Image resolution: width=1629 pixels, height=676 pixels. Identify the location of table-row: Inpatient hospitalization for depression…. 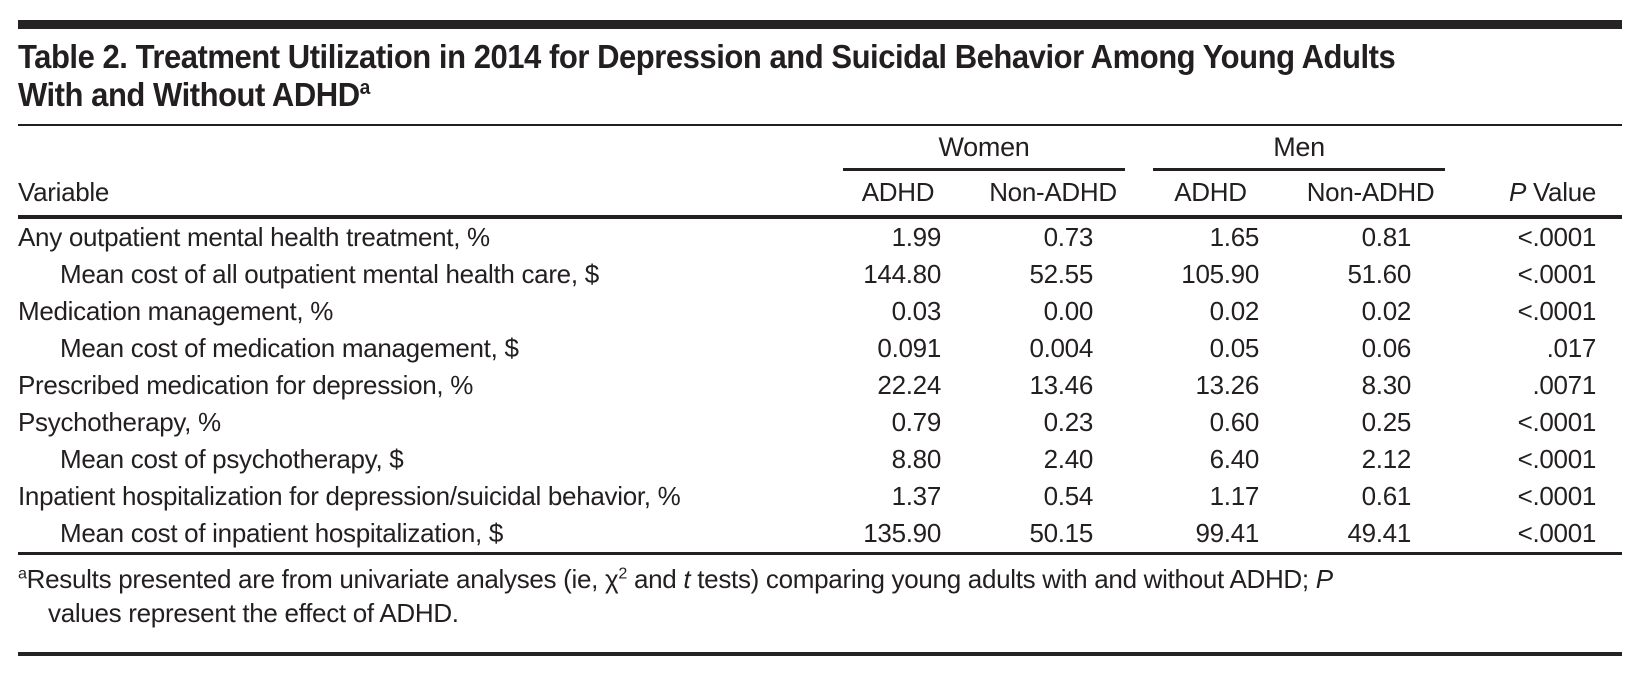
(820, 496).